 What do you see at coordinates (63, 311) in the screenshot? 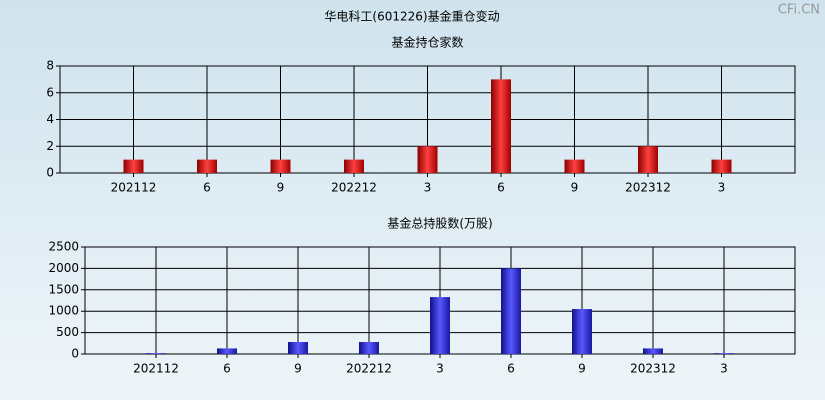
I see `y-tick-label: 1000` at bounding box center [63, 311].